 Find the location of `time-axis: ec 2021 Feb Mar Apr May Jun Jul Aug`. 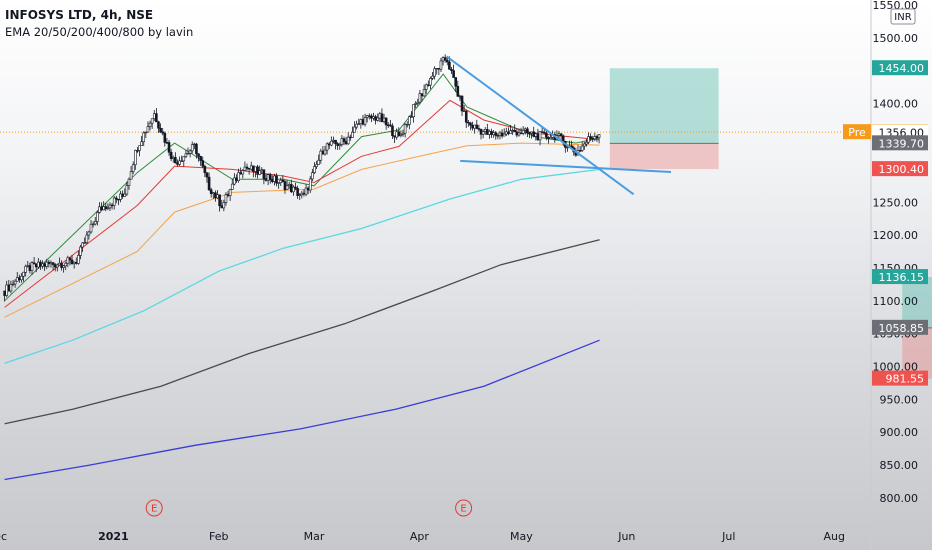

time-axis: ec 2021 Feb Mar Apr May Jun Jul Aug is located at coordinates (422, 536).